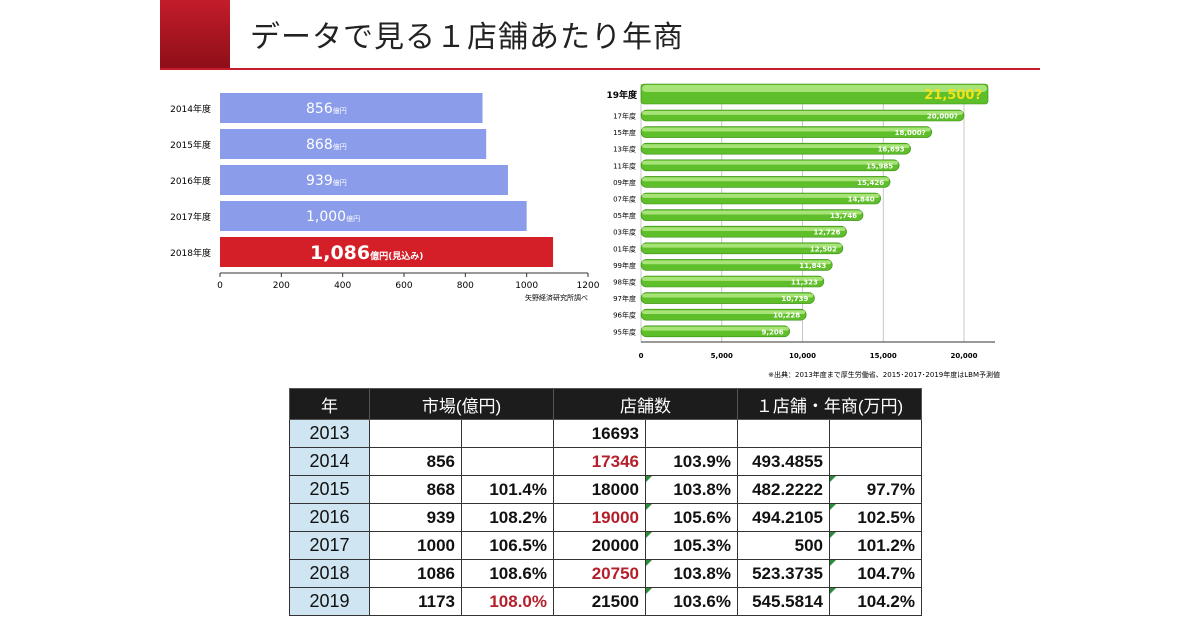  Describe the element at coordinates (190, 145) in the screenshot. I see `category-label: 2015年度` at that location.